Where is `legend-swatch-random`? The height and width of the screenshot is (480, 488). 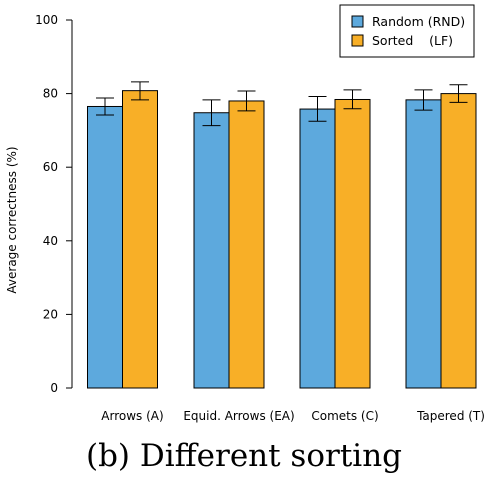 legend-swatch-random is located at coordinates (357, 21).